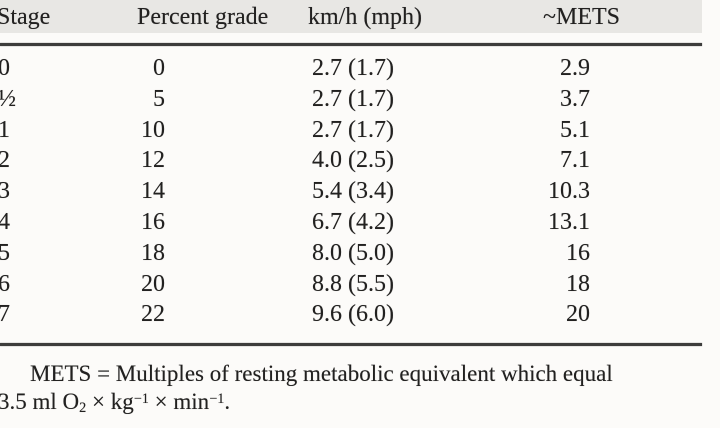 The height and width of the screenshot is (428, 720). Describe the element at coordinates (581, 17) in the screenshot. I see `column-header-mets: ~METS` at that location.